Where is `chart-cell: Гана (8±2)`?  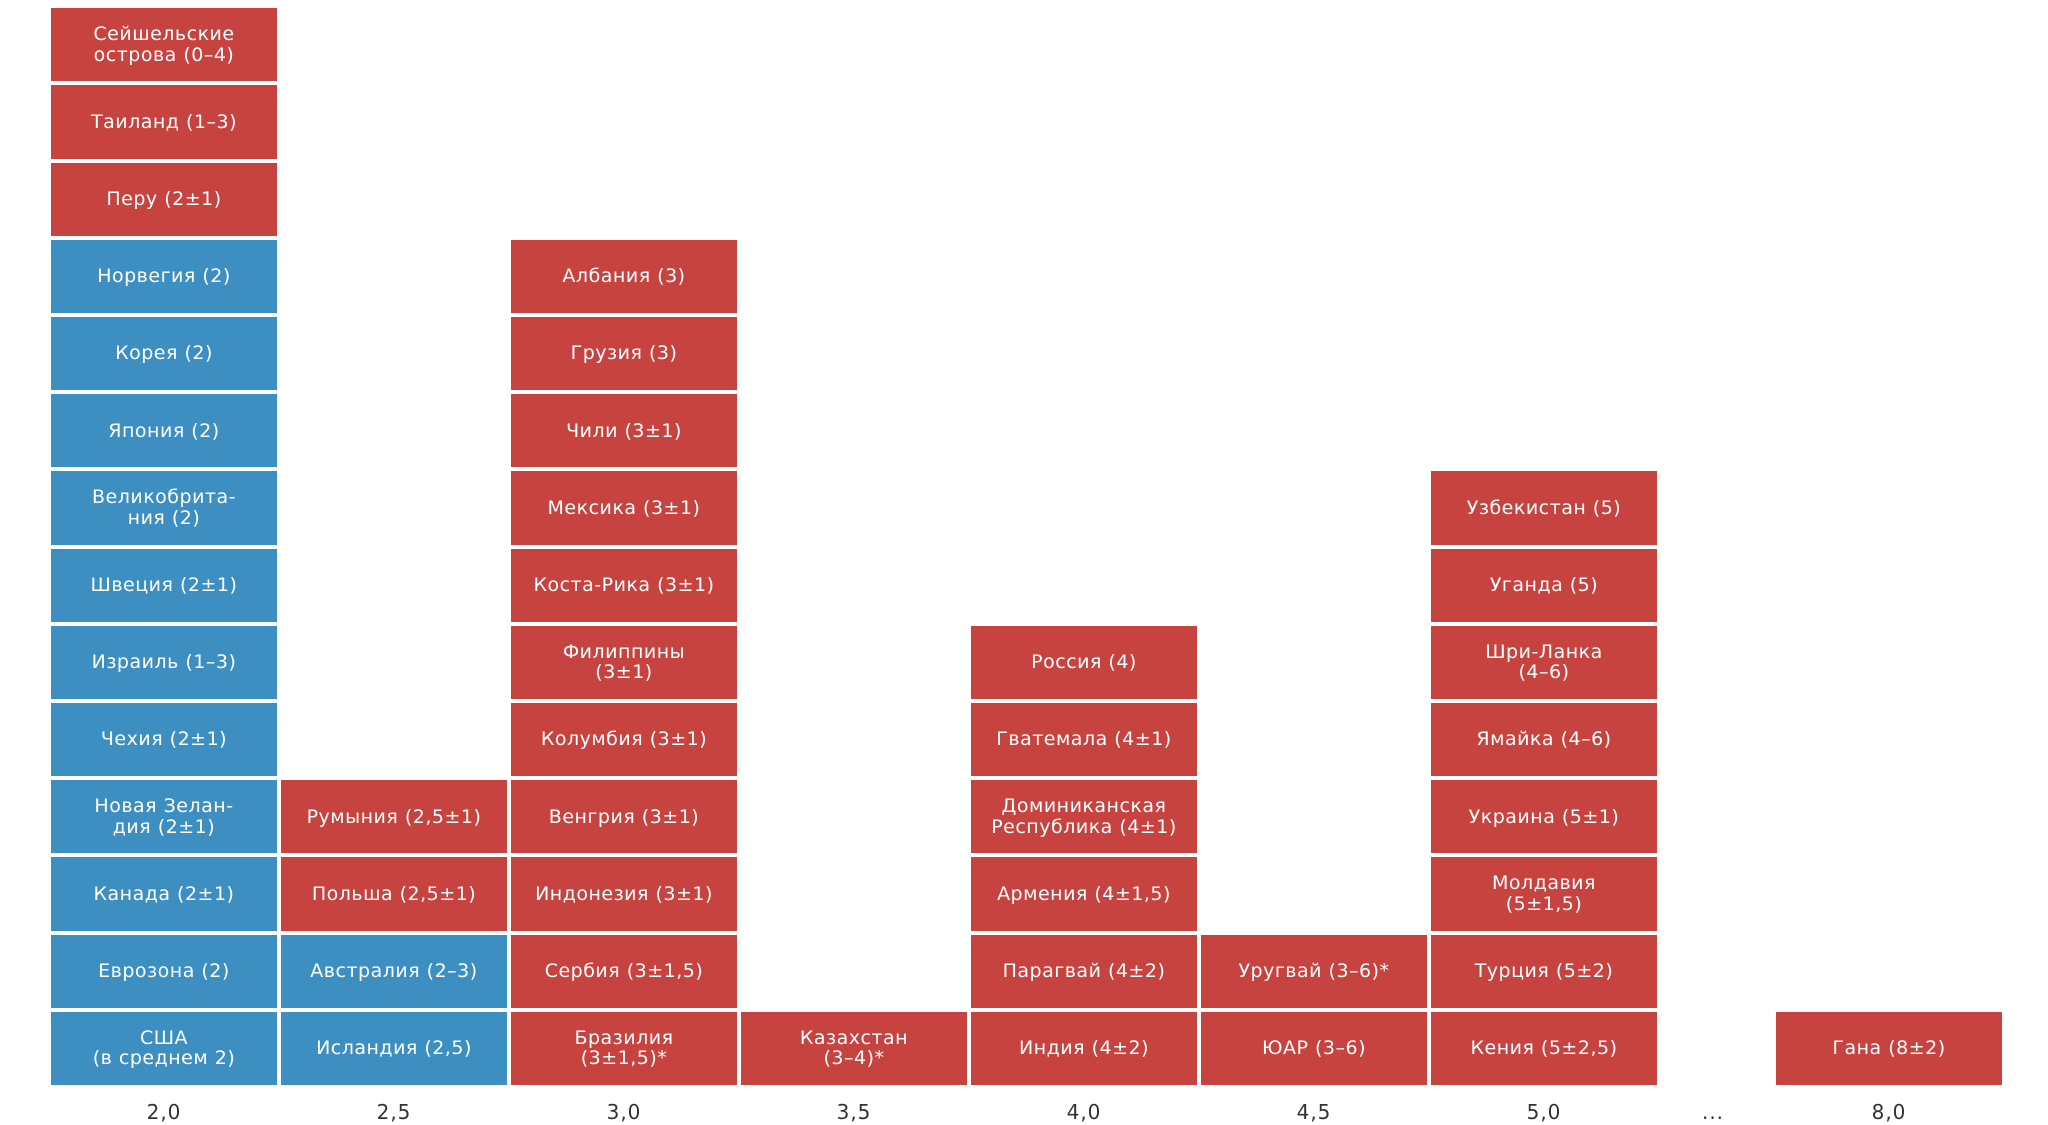
chart-cell: Гана (8±2) is located at coordinates (1889, 1048).